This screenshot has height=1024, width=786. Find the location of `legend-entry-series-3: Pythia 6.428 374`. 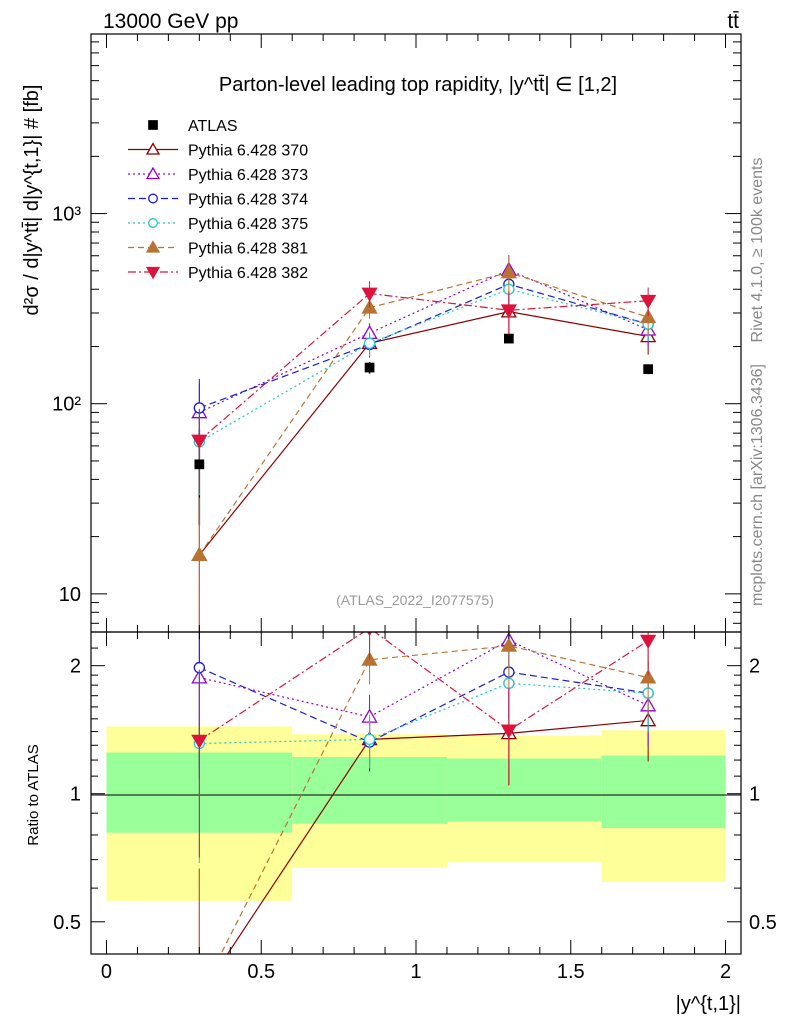

legend-entry-series-3: Pythia 6.428 374 is located at coordinates (218, 200).